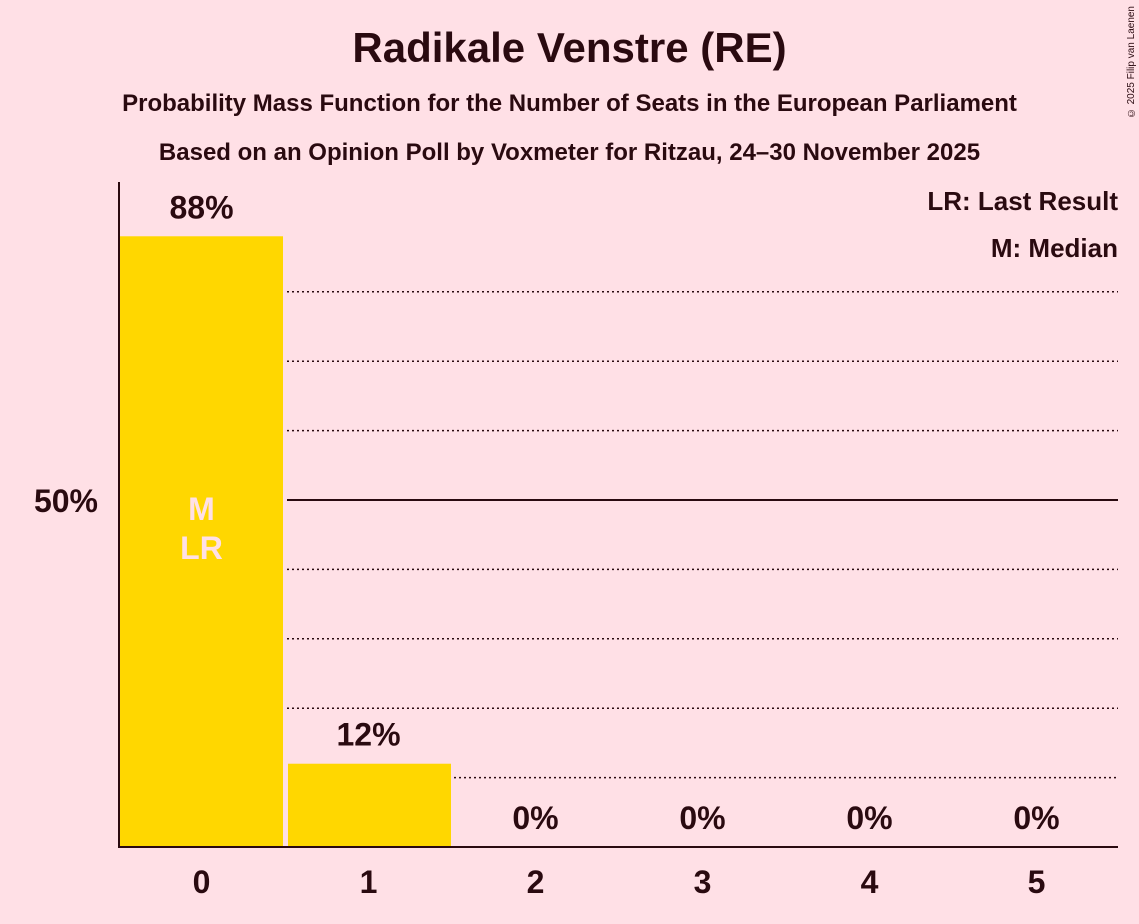 The image size is (1139, 924). I want to click on chart-title: Radikale Venstre (RE), so click(569, 47).